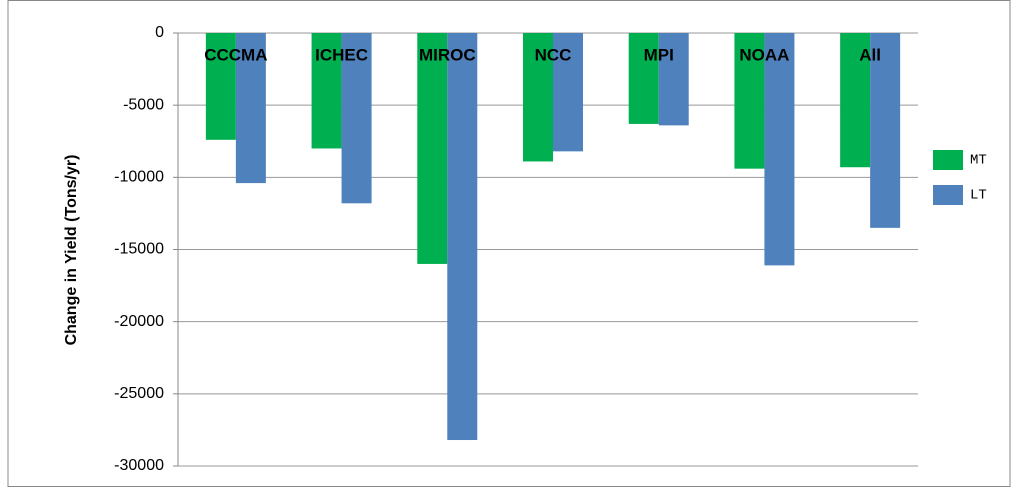 This screenshot has height=488, width=1019. I want to click on category-label: NOAA, so click(764, 54).